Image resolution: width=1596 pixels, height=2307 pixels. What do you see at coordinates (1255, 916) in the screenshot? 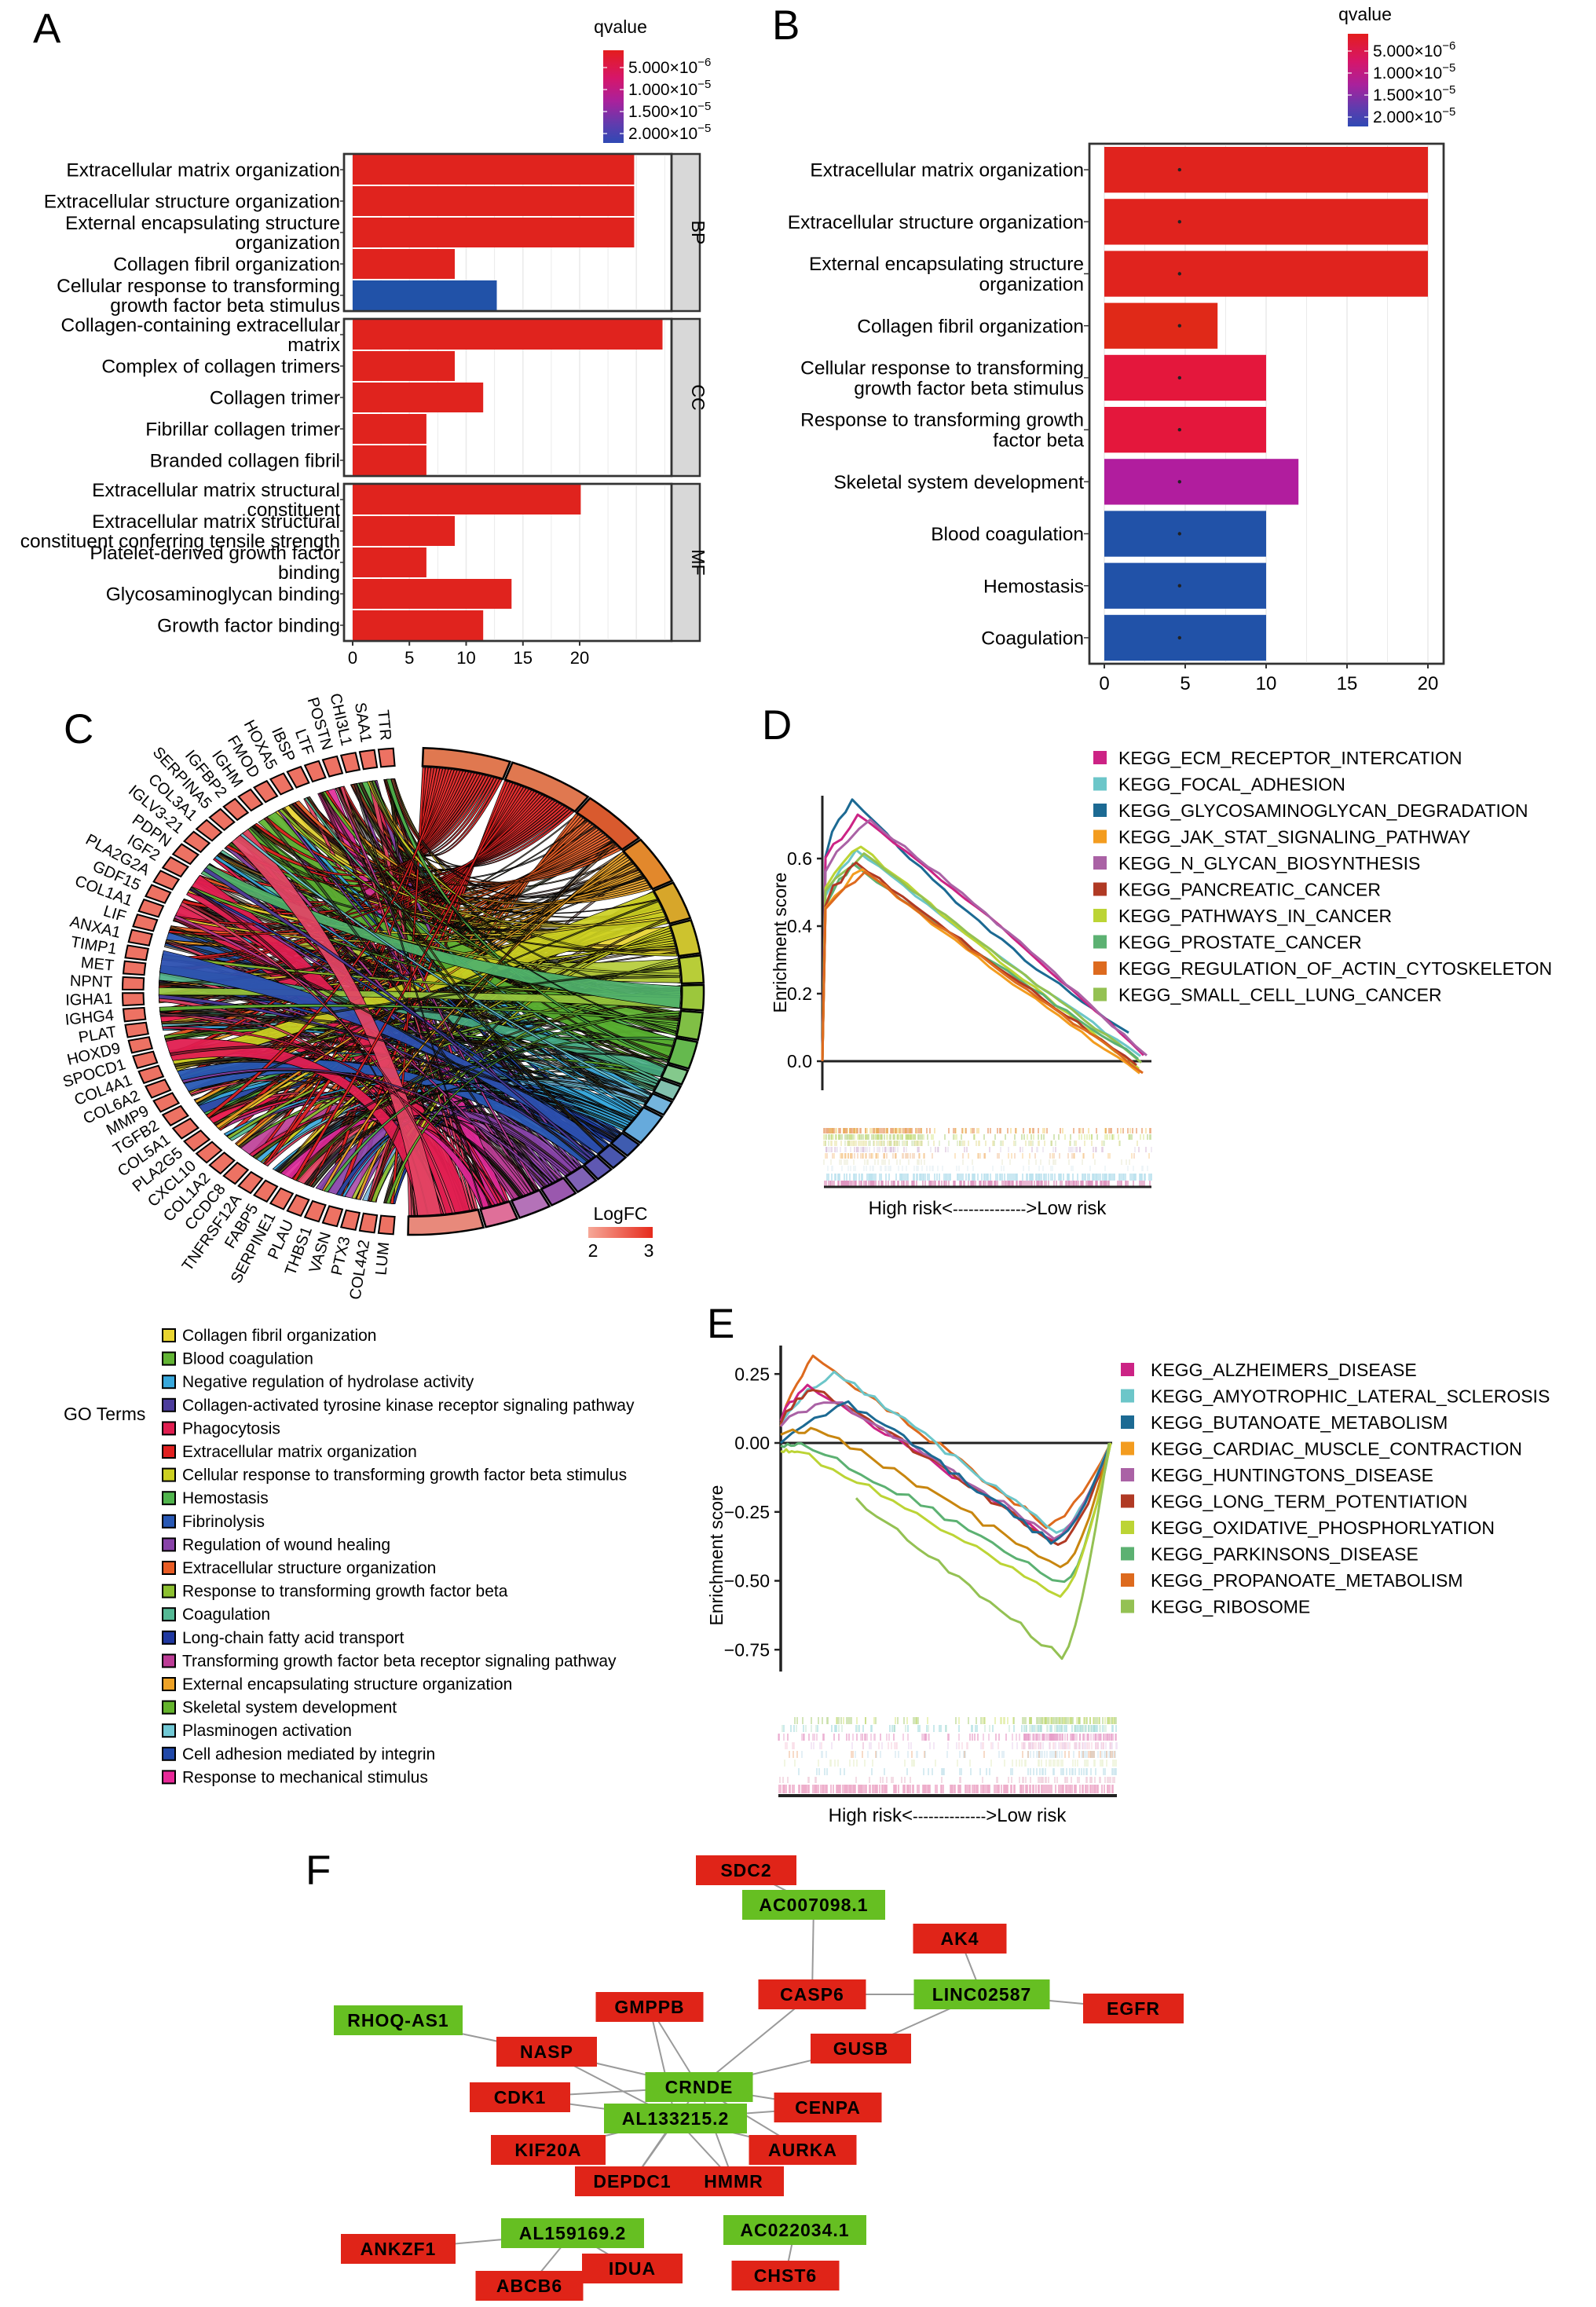
I see `svg-text: KEGG_PATHWAYS_IN_CANCER` at bounding box center [1255, 916].